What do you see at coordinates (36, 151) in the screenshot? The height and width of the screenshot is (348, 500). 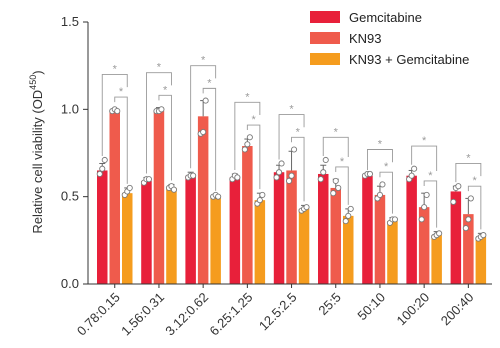 I see `y-axis-title: Relative cell viability (OD450)` at bounding box center [36, 151].